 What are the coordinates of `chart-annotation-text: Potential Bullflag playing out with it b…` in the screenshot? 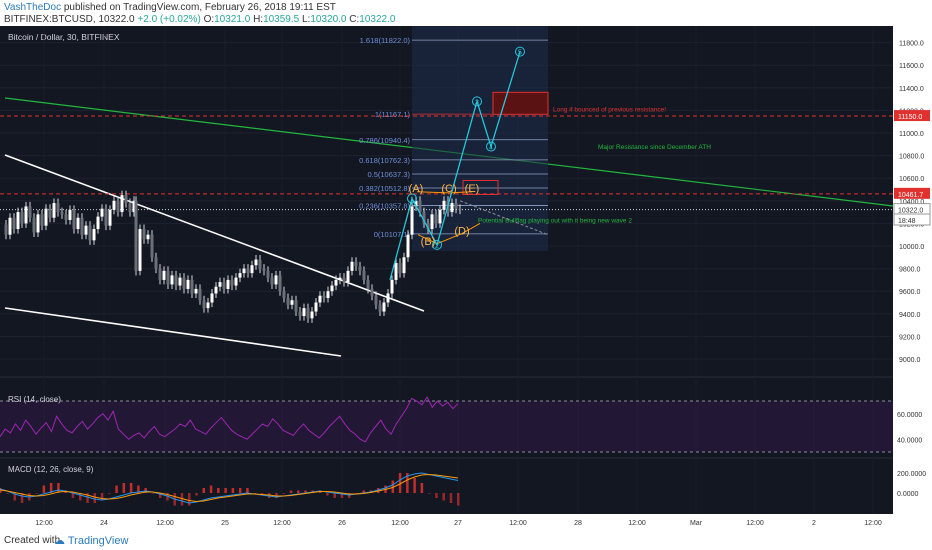 It's located at (555, 220).